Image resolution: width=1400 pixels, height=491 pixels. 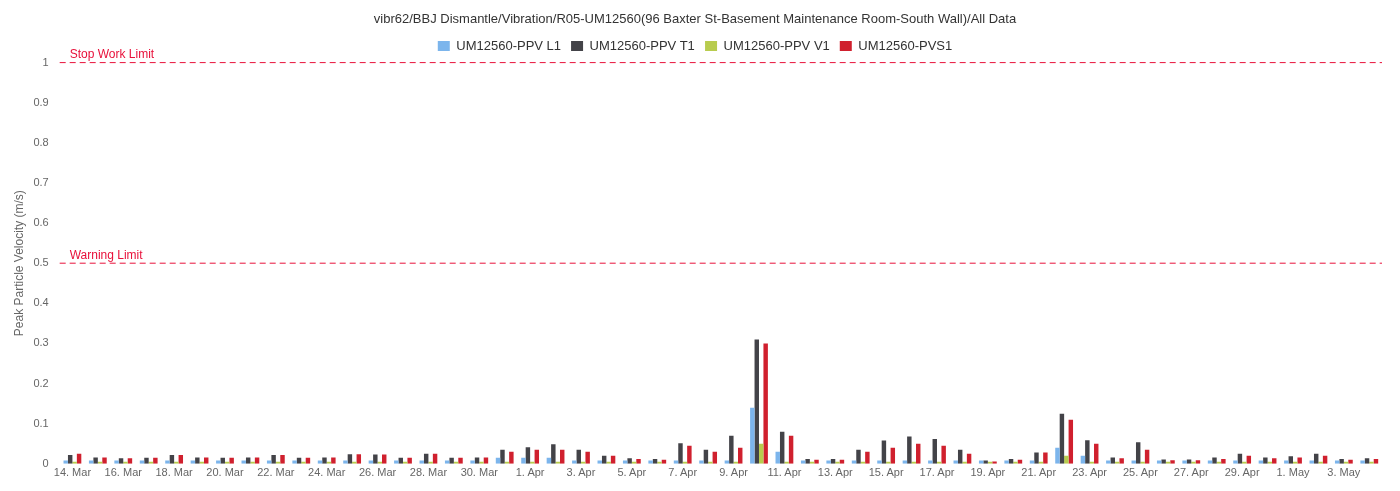 I want to click on y-tick-label: 0.7, so click(x=41, y=181).